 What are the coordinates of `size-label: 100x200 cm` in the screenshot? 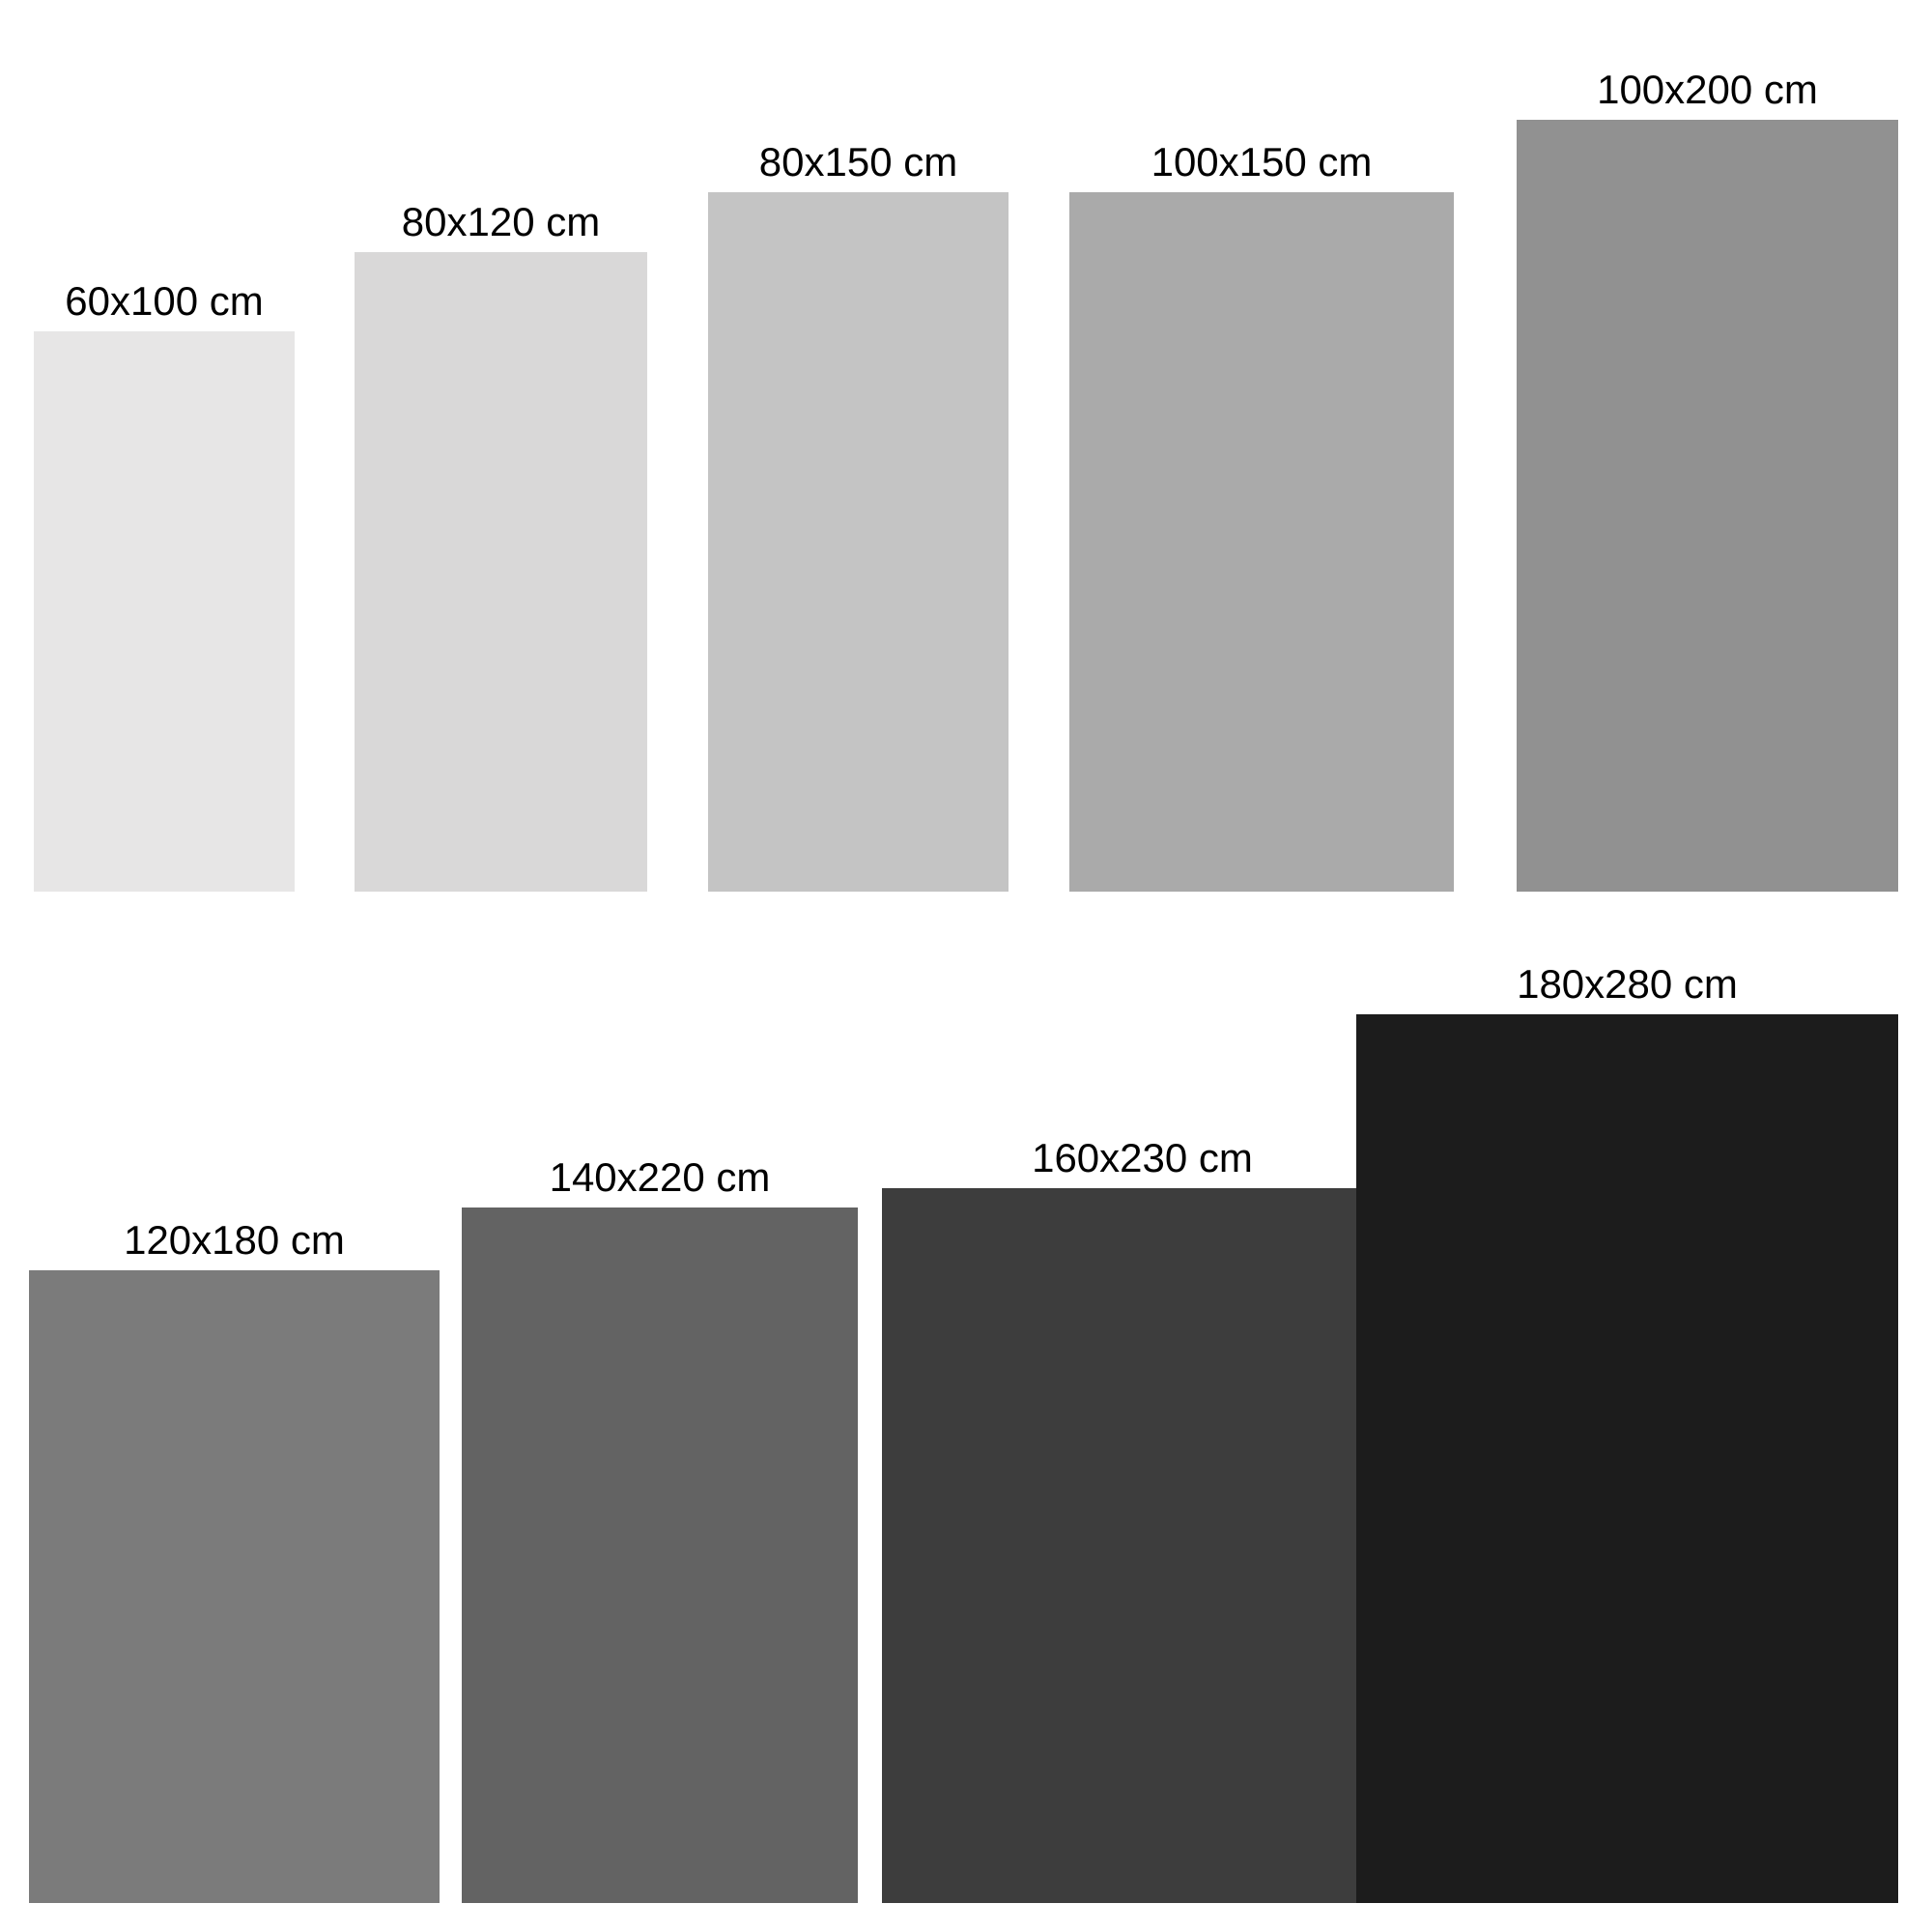 It's located at (1707, 89).